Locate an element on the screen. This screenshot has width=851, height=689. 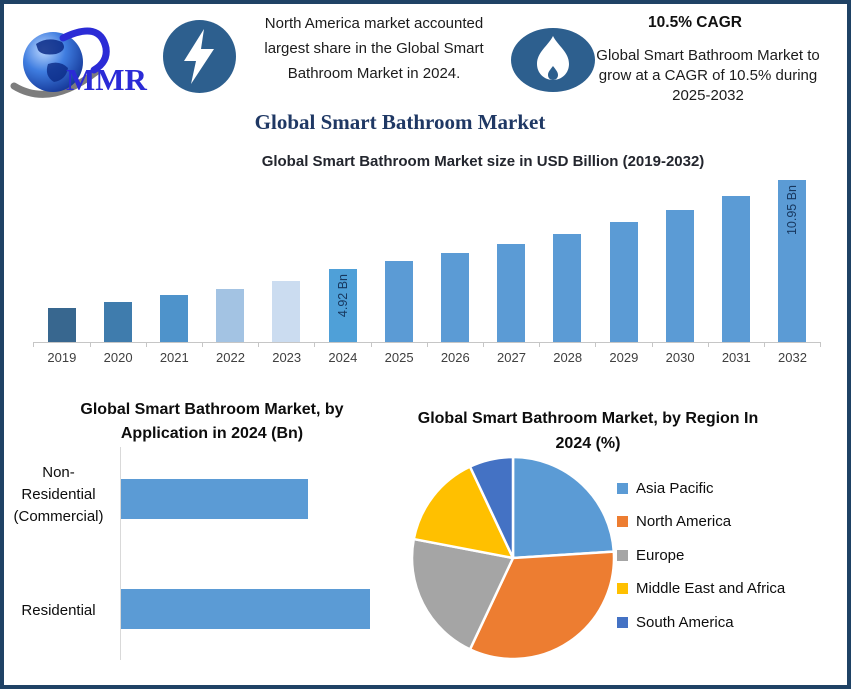
legend-item: North America is located at coordinates (732, 522).